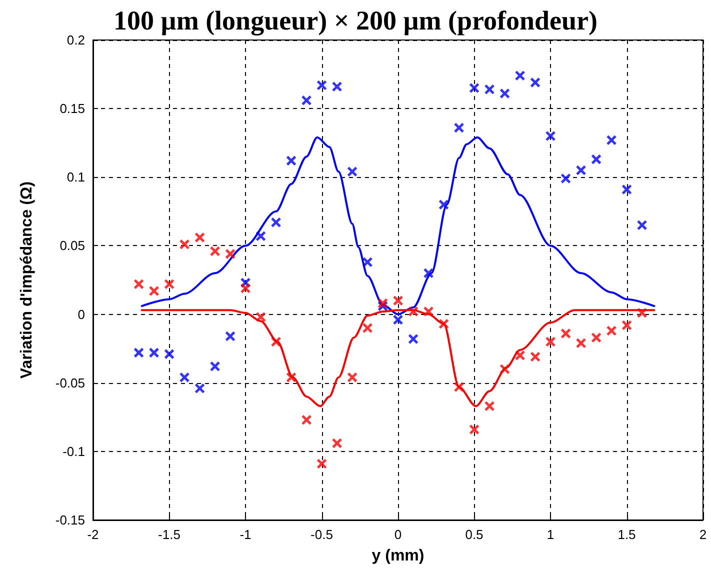 The image size is (711, 574). What do you see at coordinates (70, 382) in the screenshot?
I see `y-tick-label: -0.05` at bounding box center [70, 382].